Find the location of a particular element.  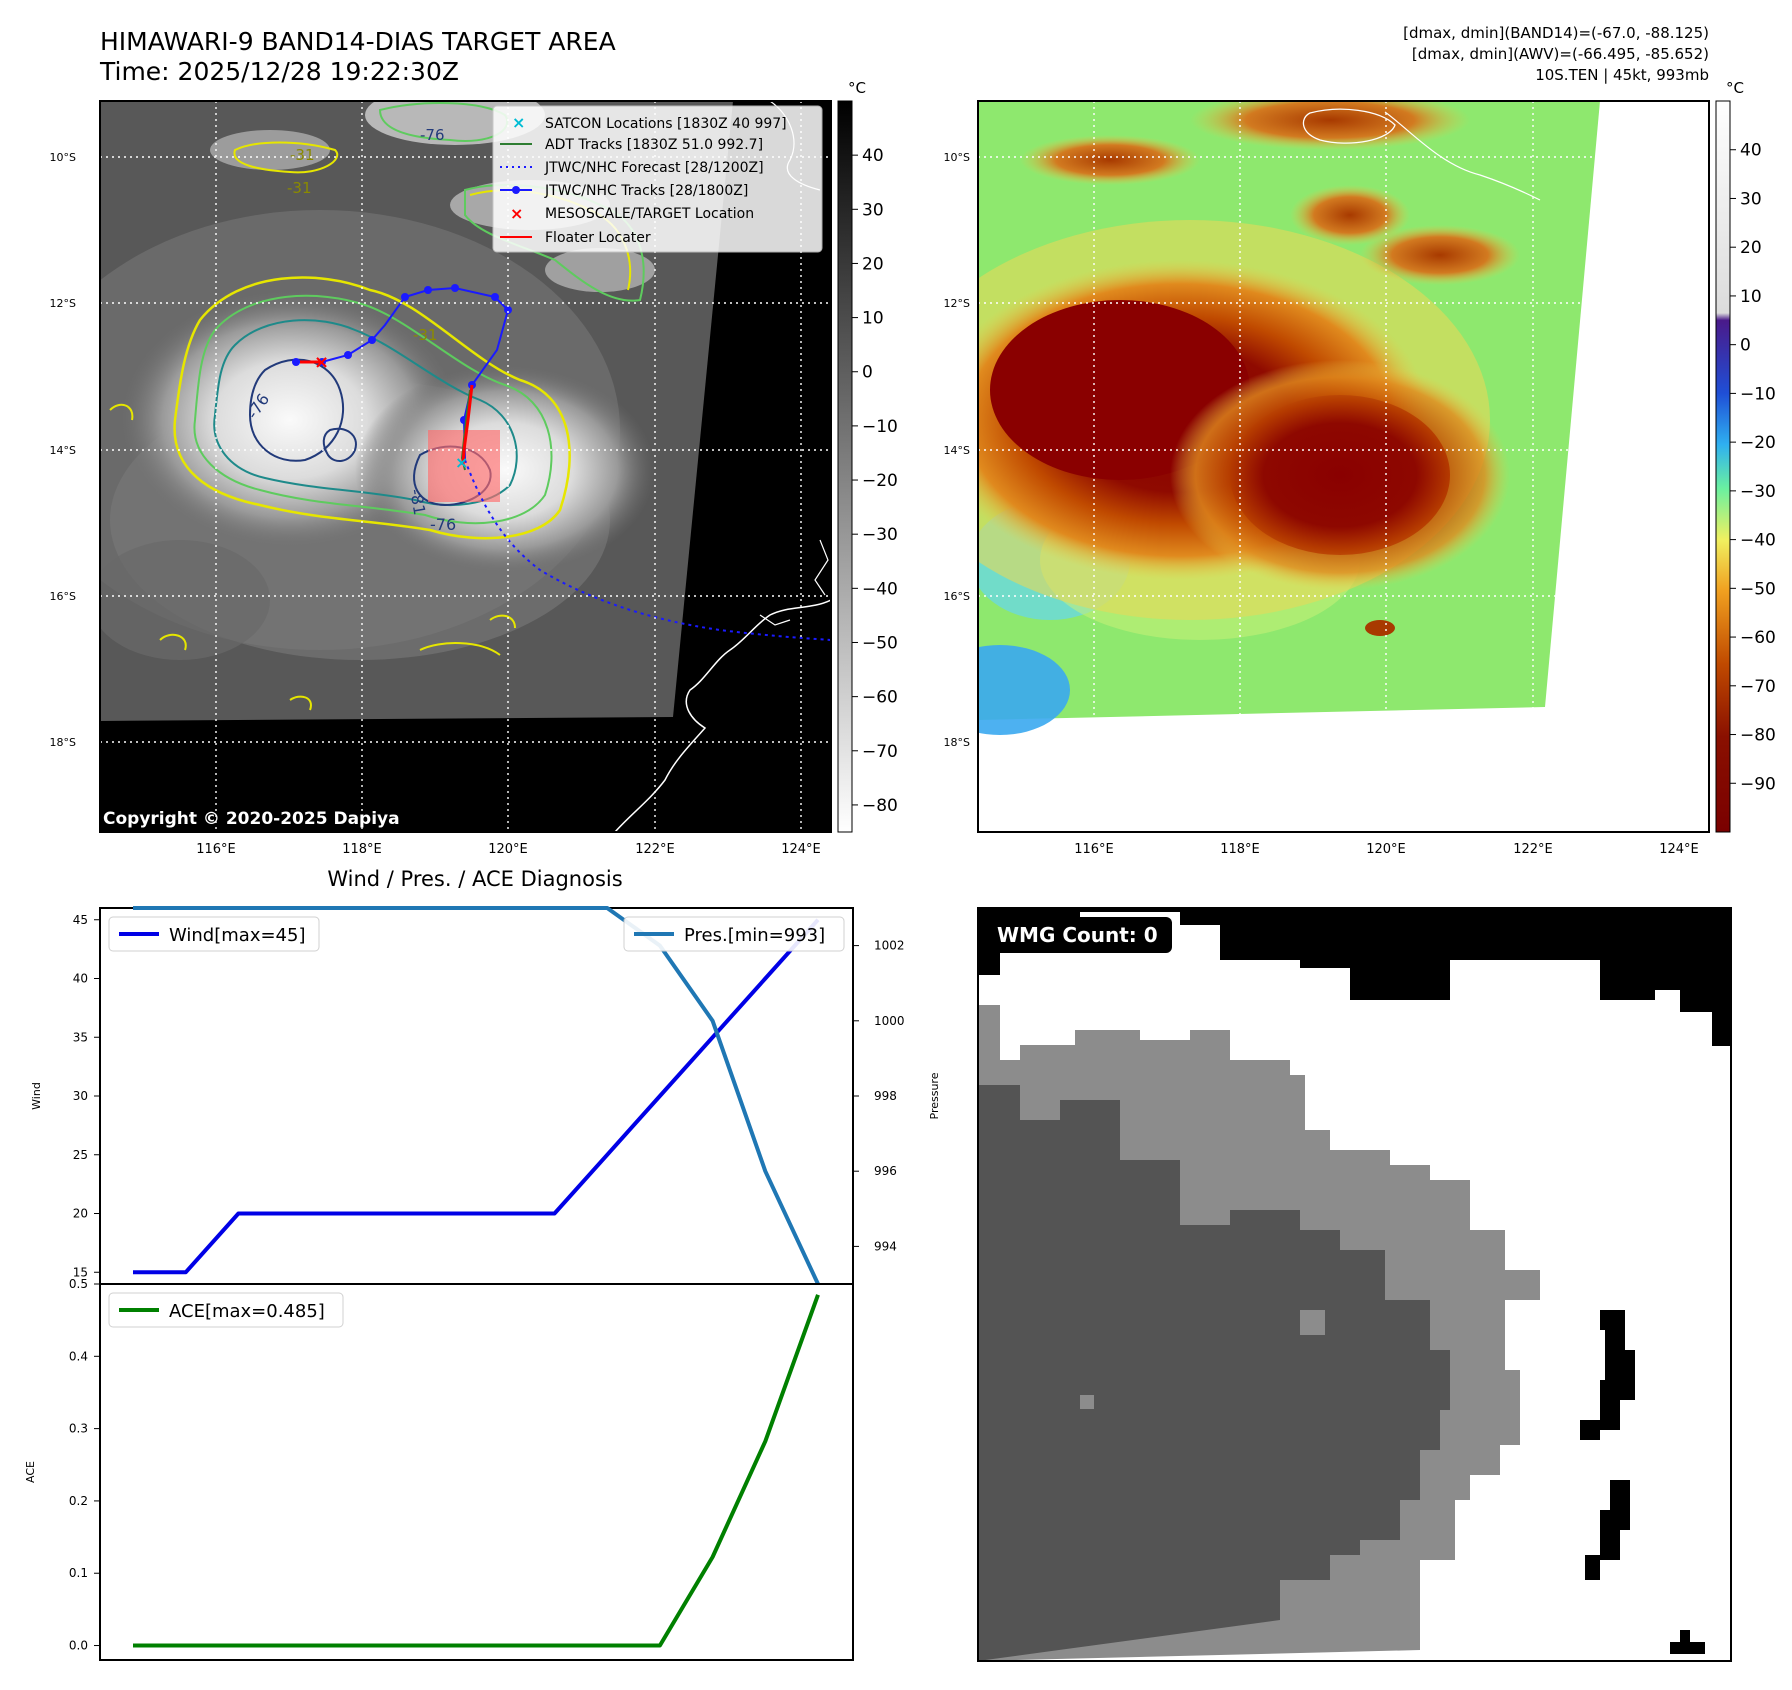

ace-chart: 0.5 0.4 0.3 0.2 0.1 0.0 ACE ACE[max=0.485] is located at coordinates (439, 1469).